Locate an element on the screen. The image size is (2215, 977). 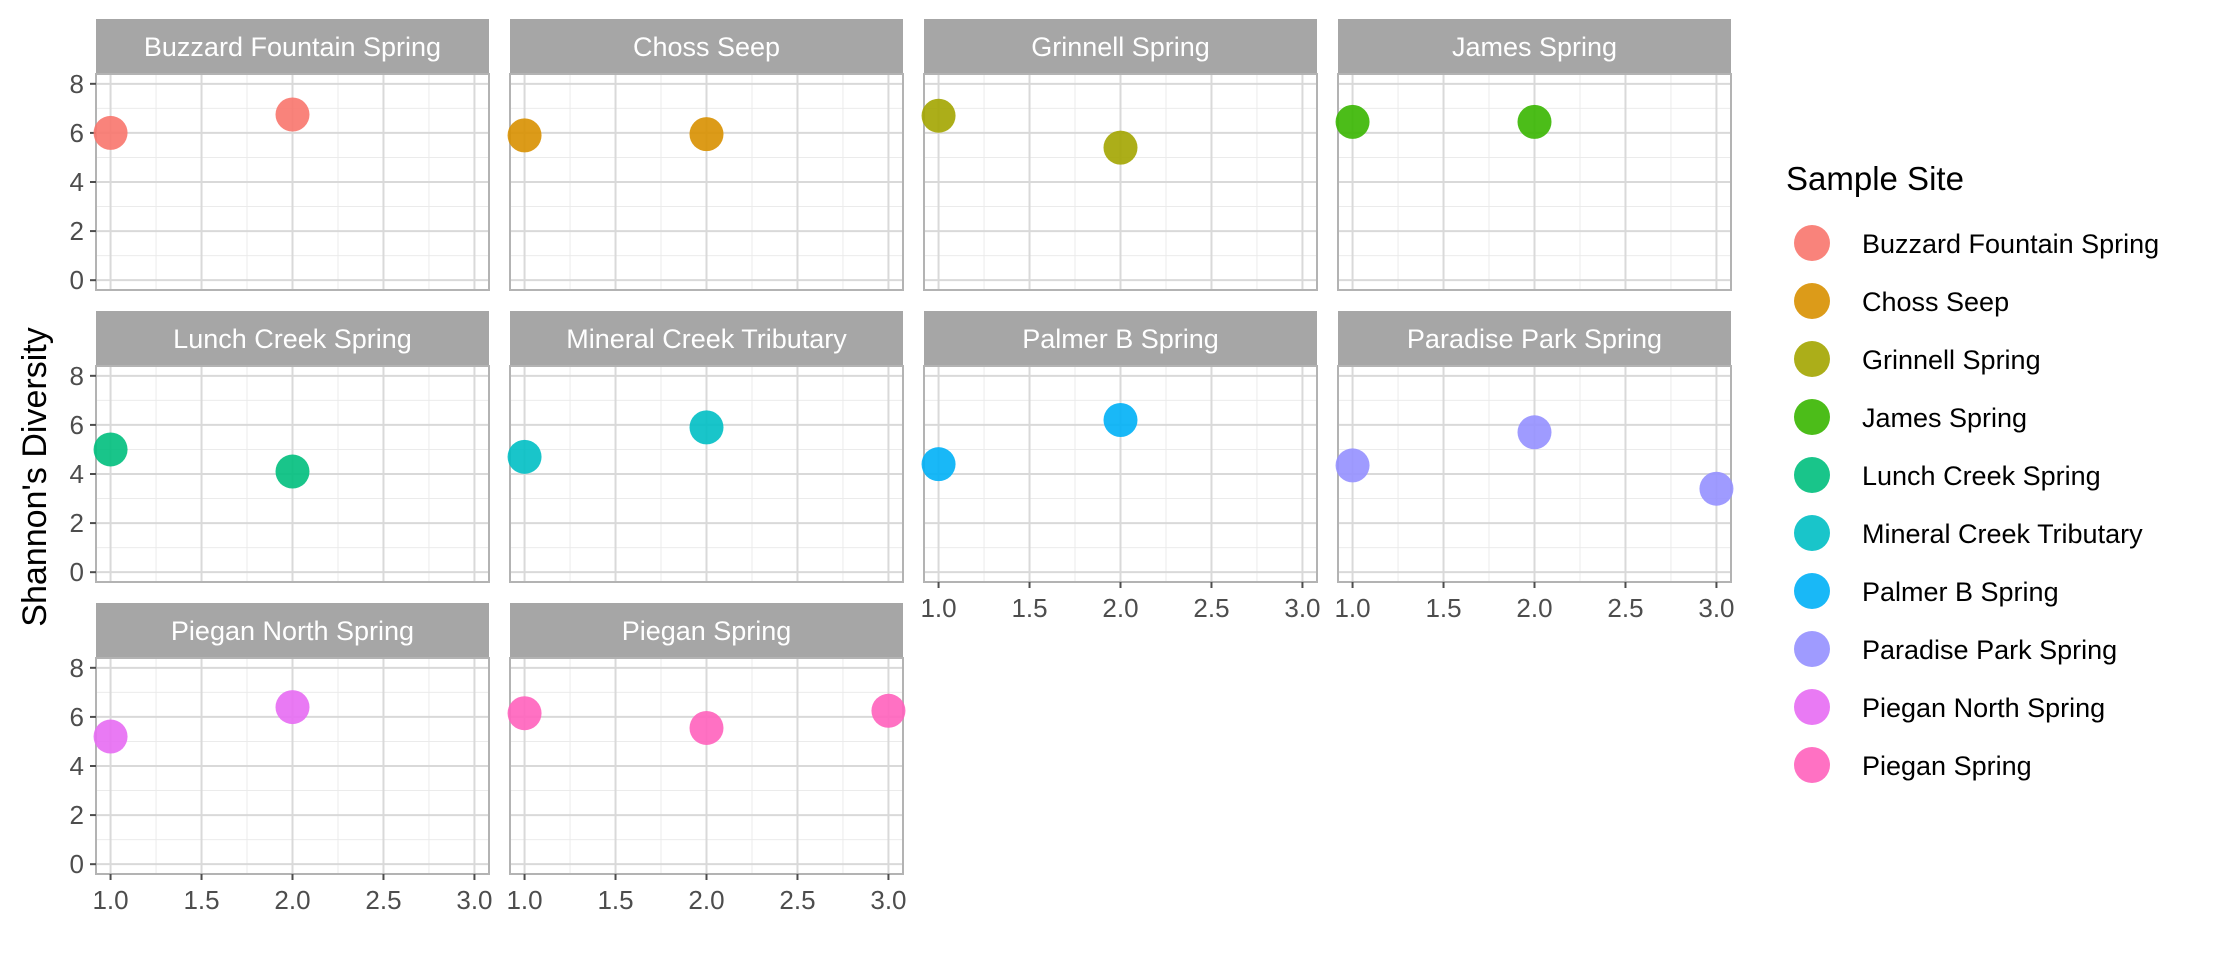
legend-key-paradise-park-spring is located at coordinates (1812, 649).